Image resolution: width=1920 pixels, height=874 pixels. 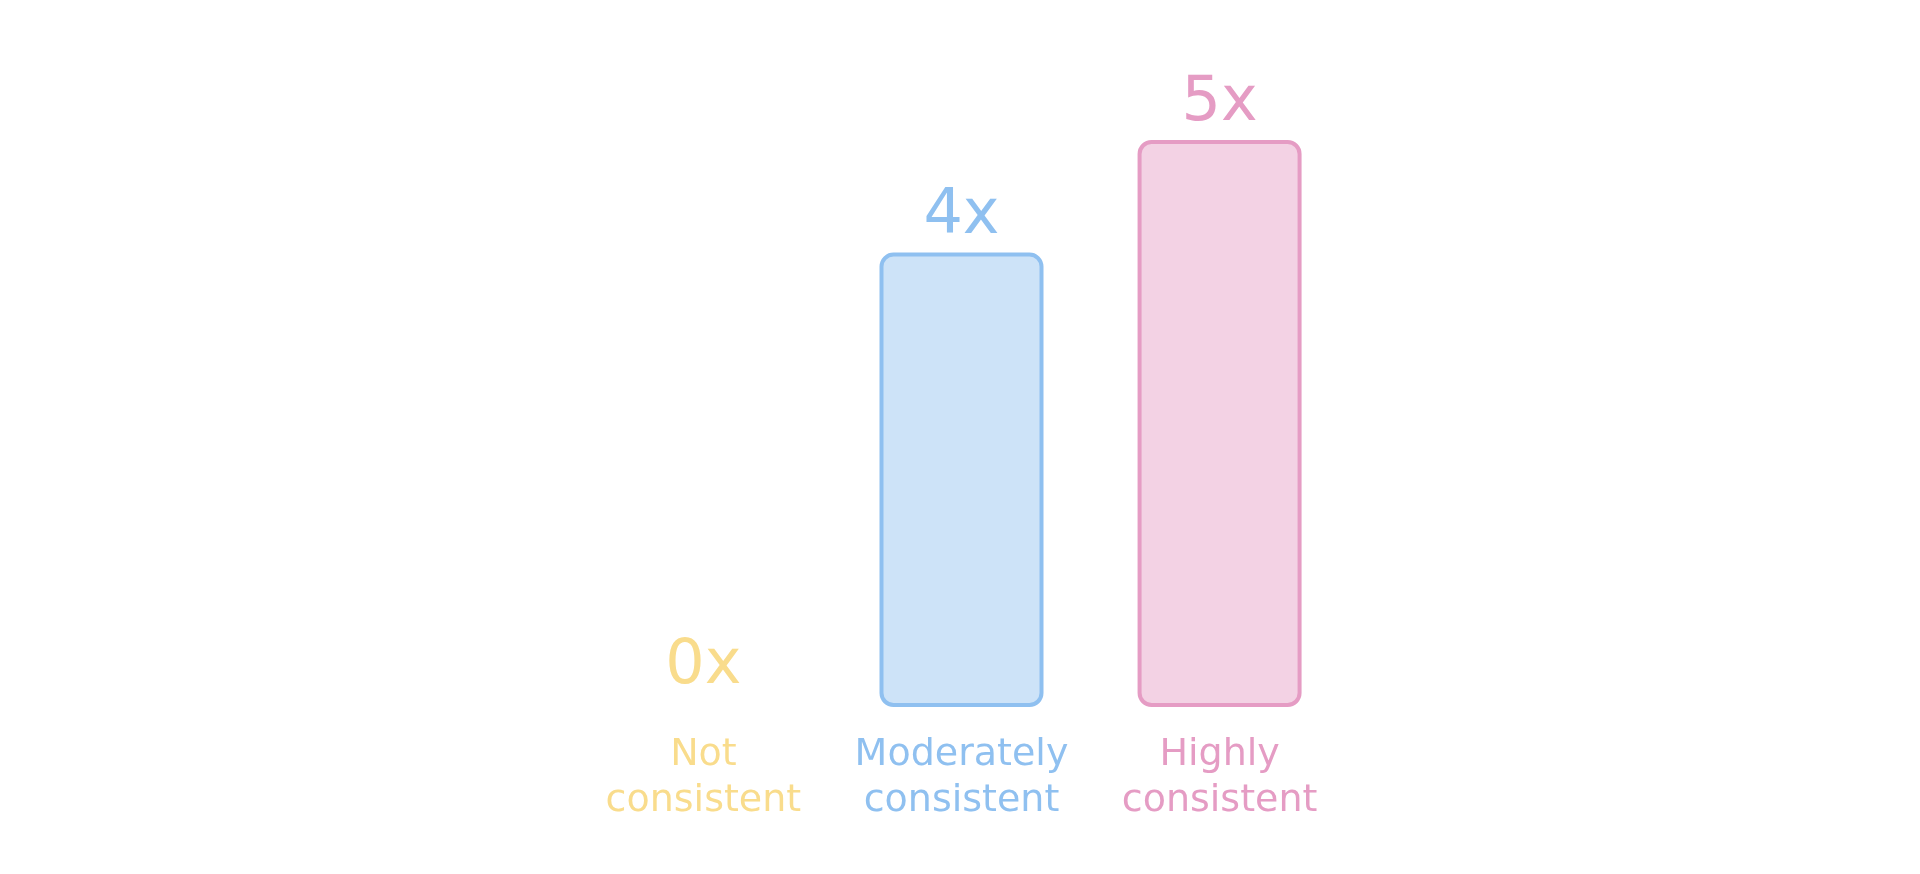 I want to click on data-label: 0x, so click(x=703, y=661).